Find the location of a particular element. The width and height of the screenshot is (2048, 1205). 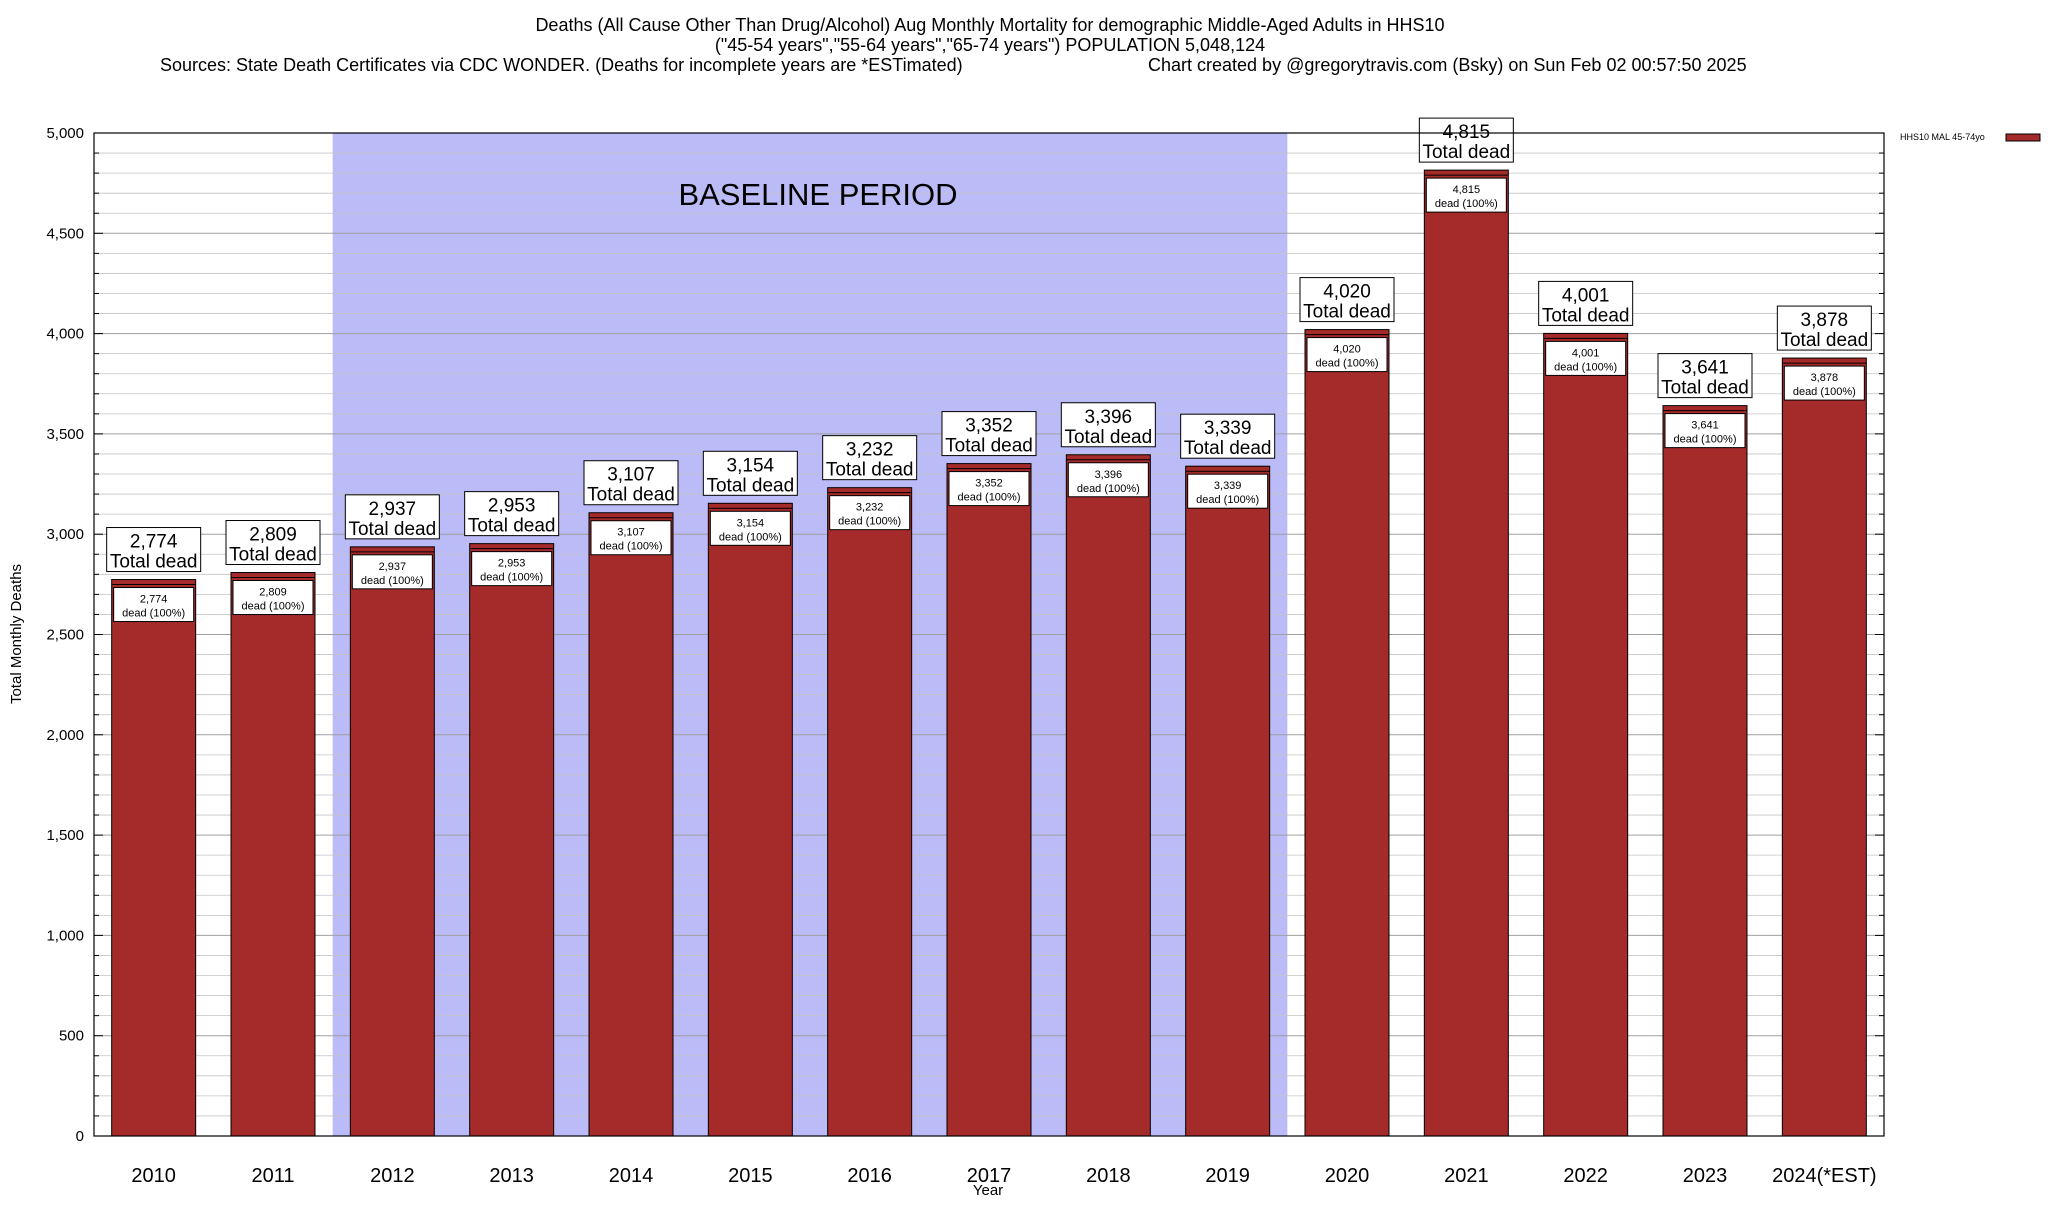

x-tick-label: 2012 is located at coordinates (392, 1176).